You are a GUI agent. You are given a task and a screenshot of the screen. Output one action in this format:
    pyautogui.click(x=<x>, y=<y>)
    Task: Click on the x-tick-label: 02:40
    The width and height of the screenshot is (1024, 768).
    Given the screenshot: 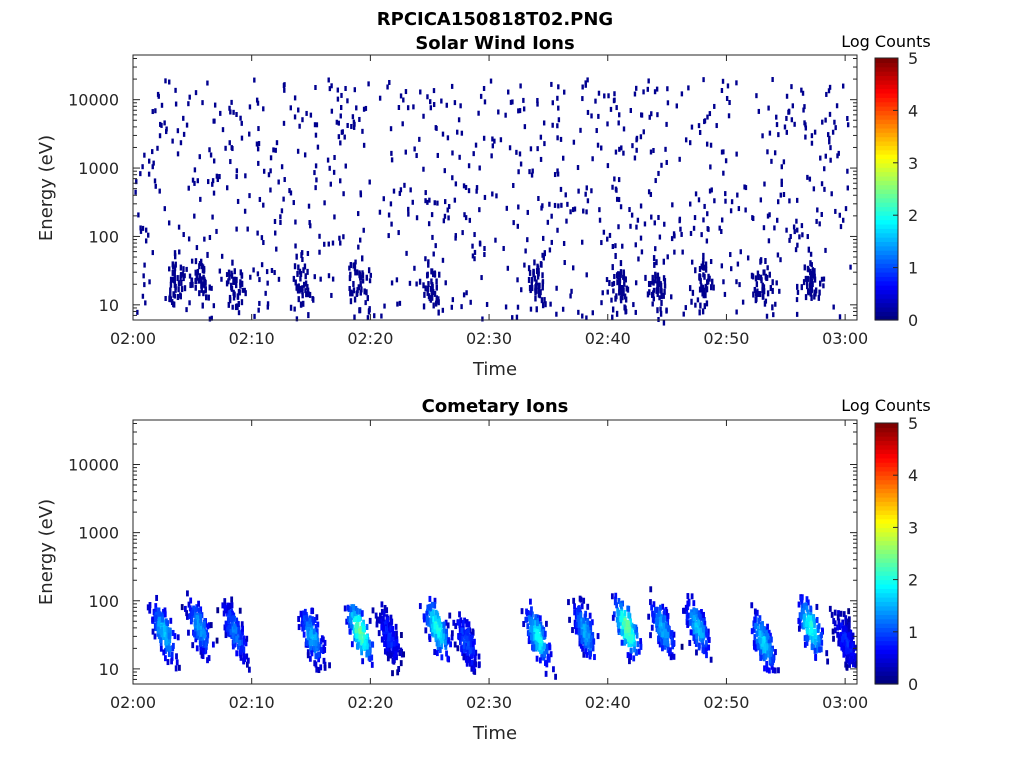 What is the action you would take?
    pyautogui.click(x=608, y=702)
    